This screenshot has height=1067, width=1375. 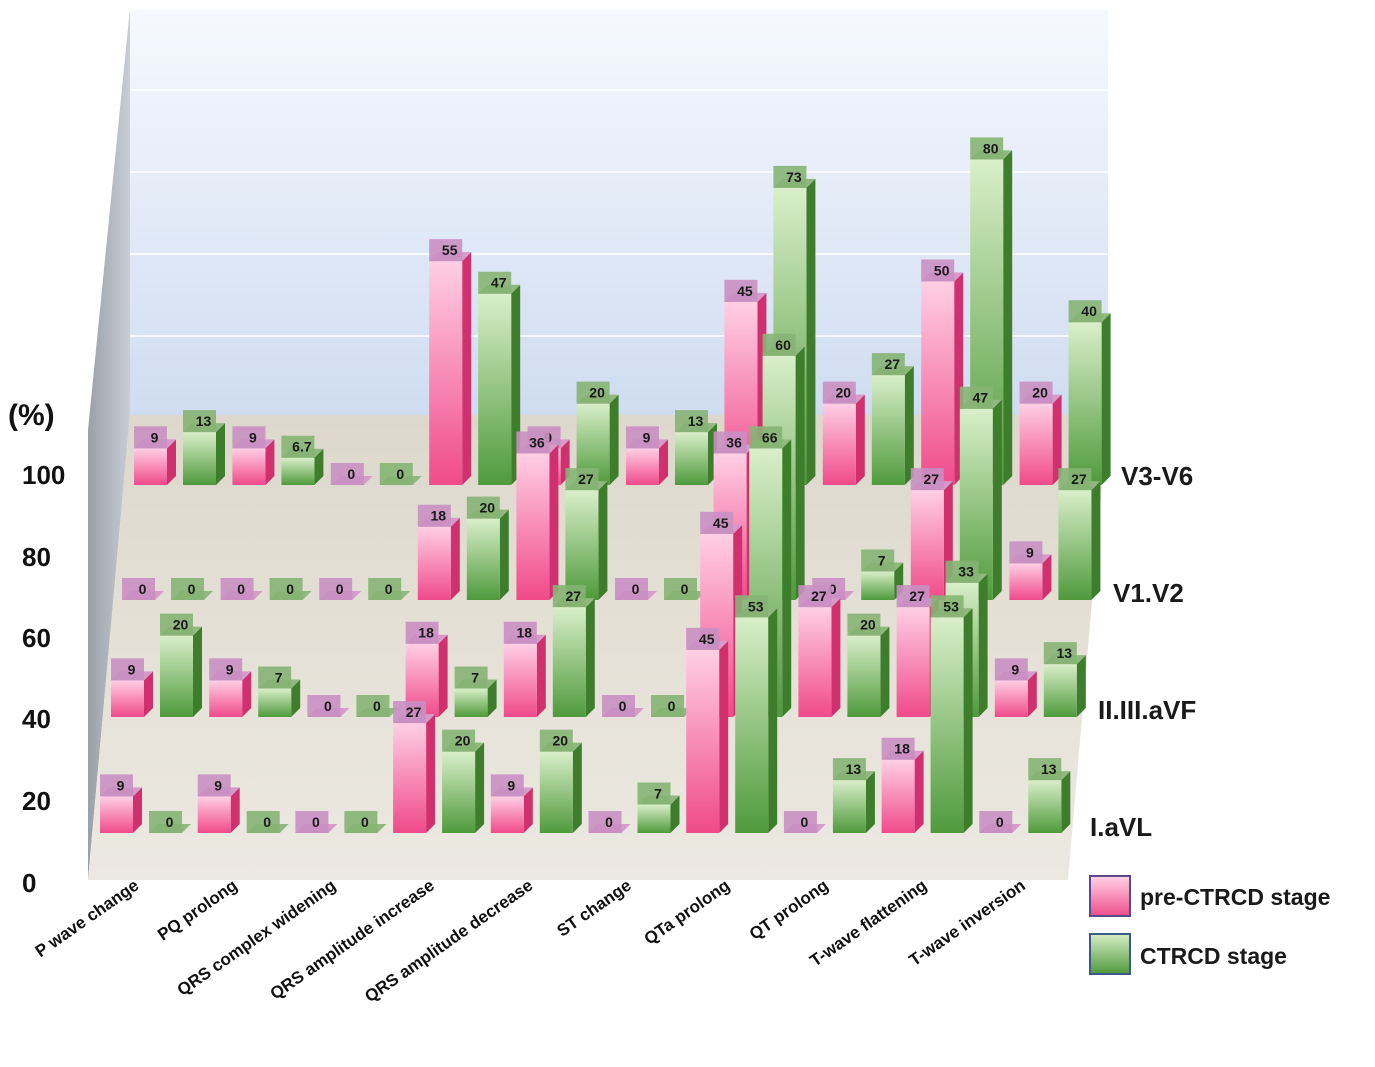 What do you see at coordinates (87, 918) in the screenshot?
I see `category-label: P wave change` at bounding box center [87, 918].